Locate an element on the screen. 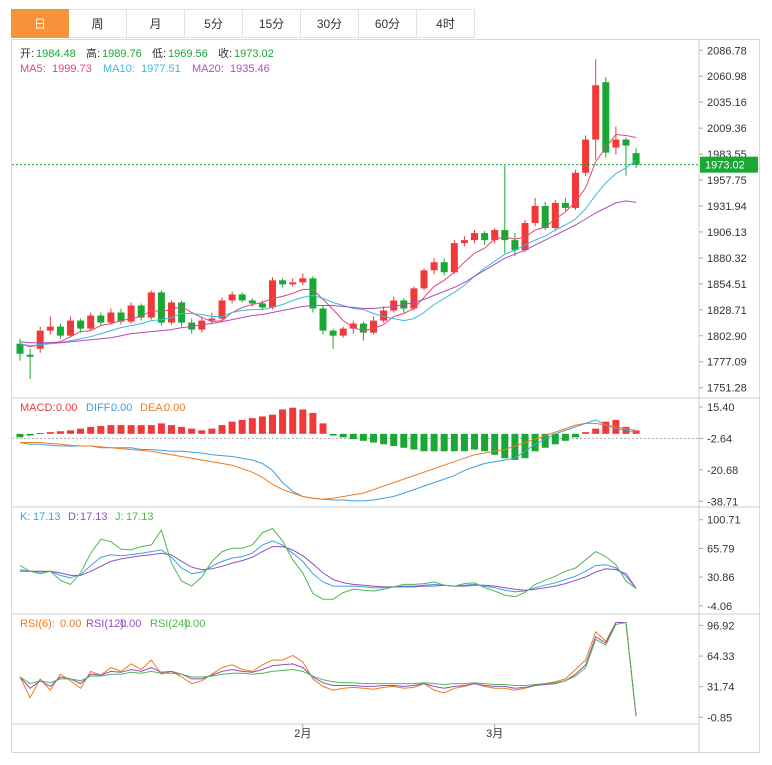 The height and width of the screenshot is (765, 772). tab-5: 30分 is located at coordinates (330, 23).